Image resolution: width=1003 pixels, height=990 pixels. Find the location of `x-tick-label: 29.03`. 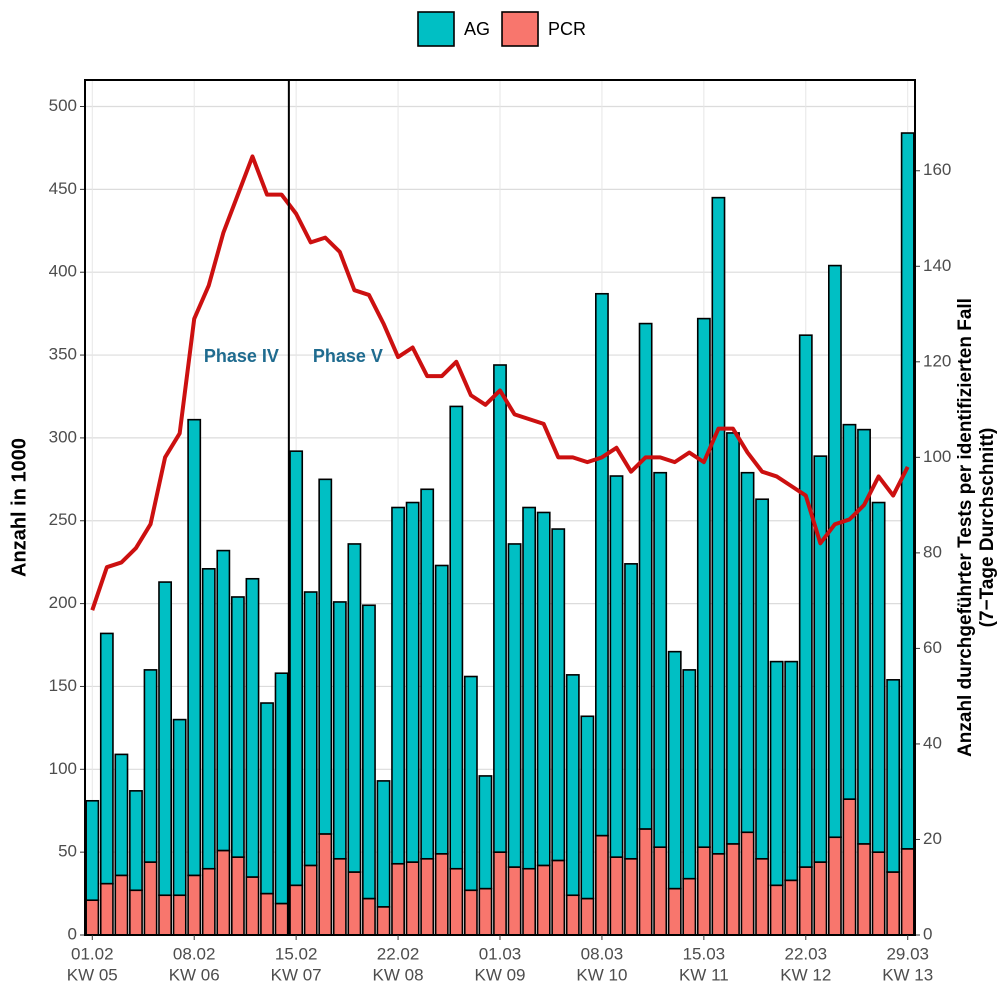

x-tick-label: 29.03 is located at coordinates (907, 953).